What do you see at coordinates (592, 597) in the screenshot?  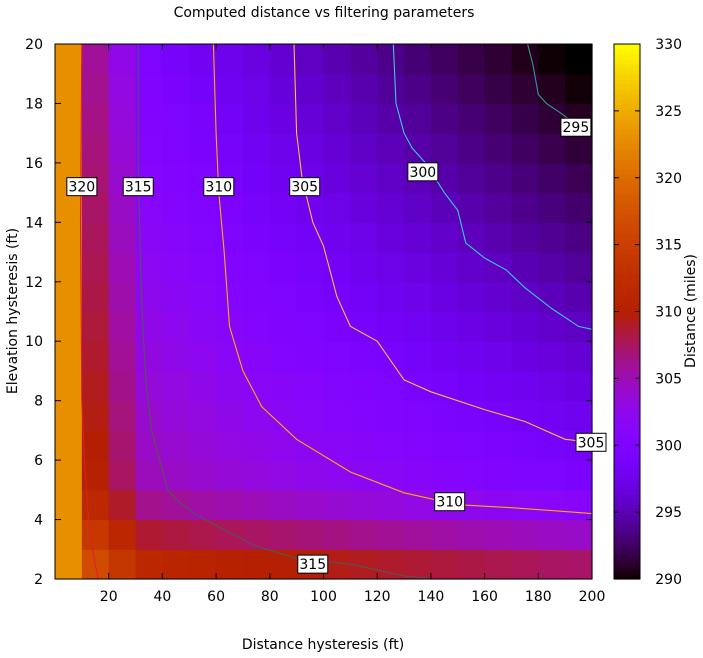 I see `x-tick-label: 200` at bounding box center [592, 597].